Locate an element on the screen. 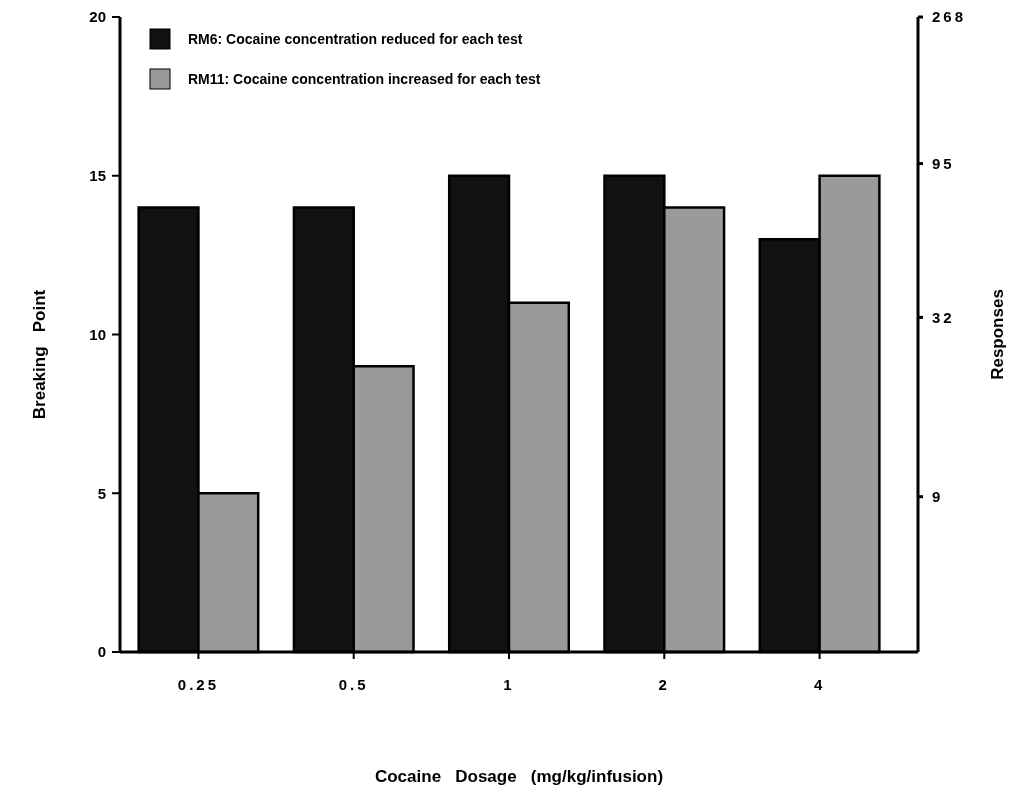  legend-label: RM6: Cocaine concentration reduced for each test is located at coordinates (355, 38).